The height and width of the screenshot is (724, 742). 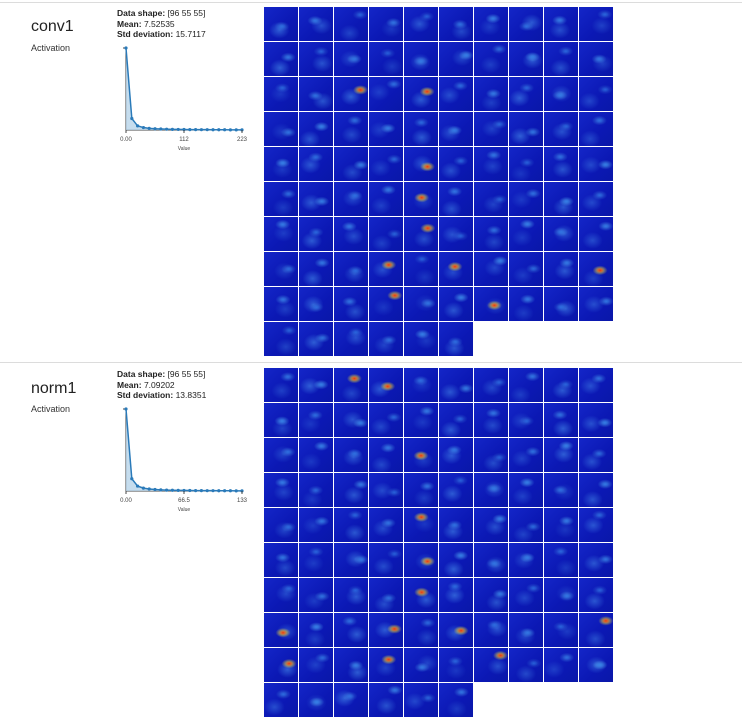 I want to click on data-shape-label: Data shape:, so click(x=141, y=374).